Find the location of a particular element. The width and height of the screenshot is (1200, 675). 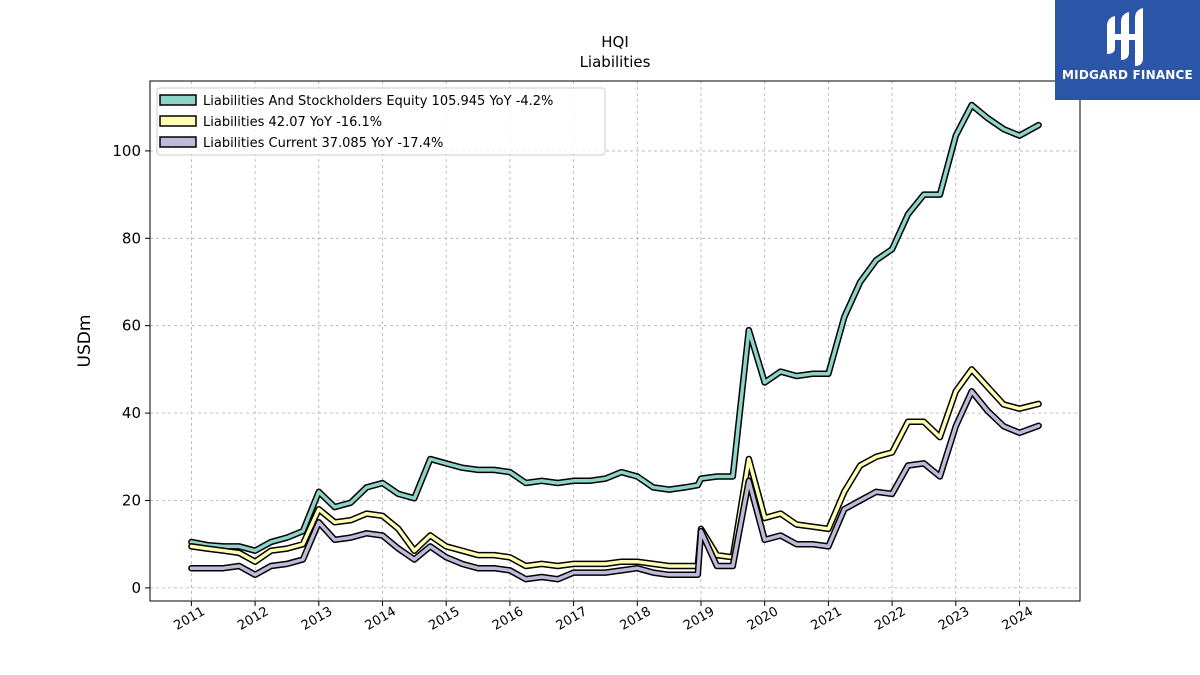

y-tick-label: 20 is located at coordinates (131, 500).